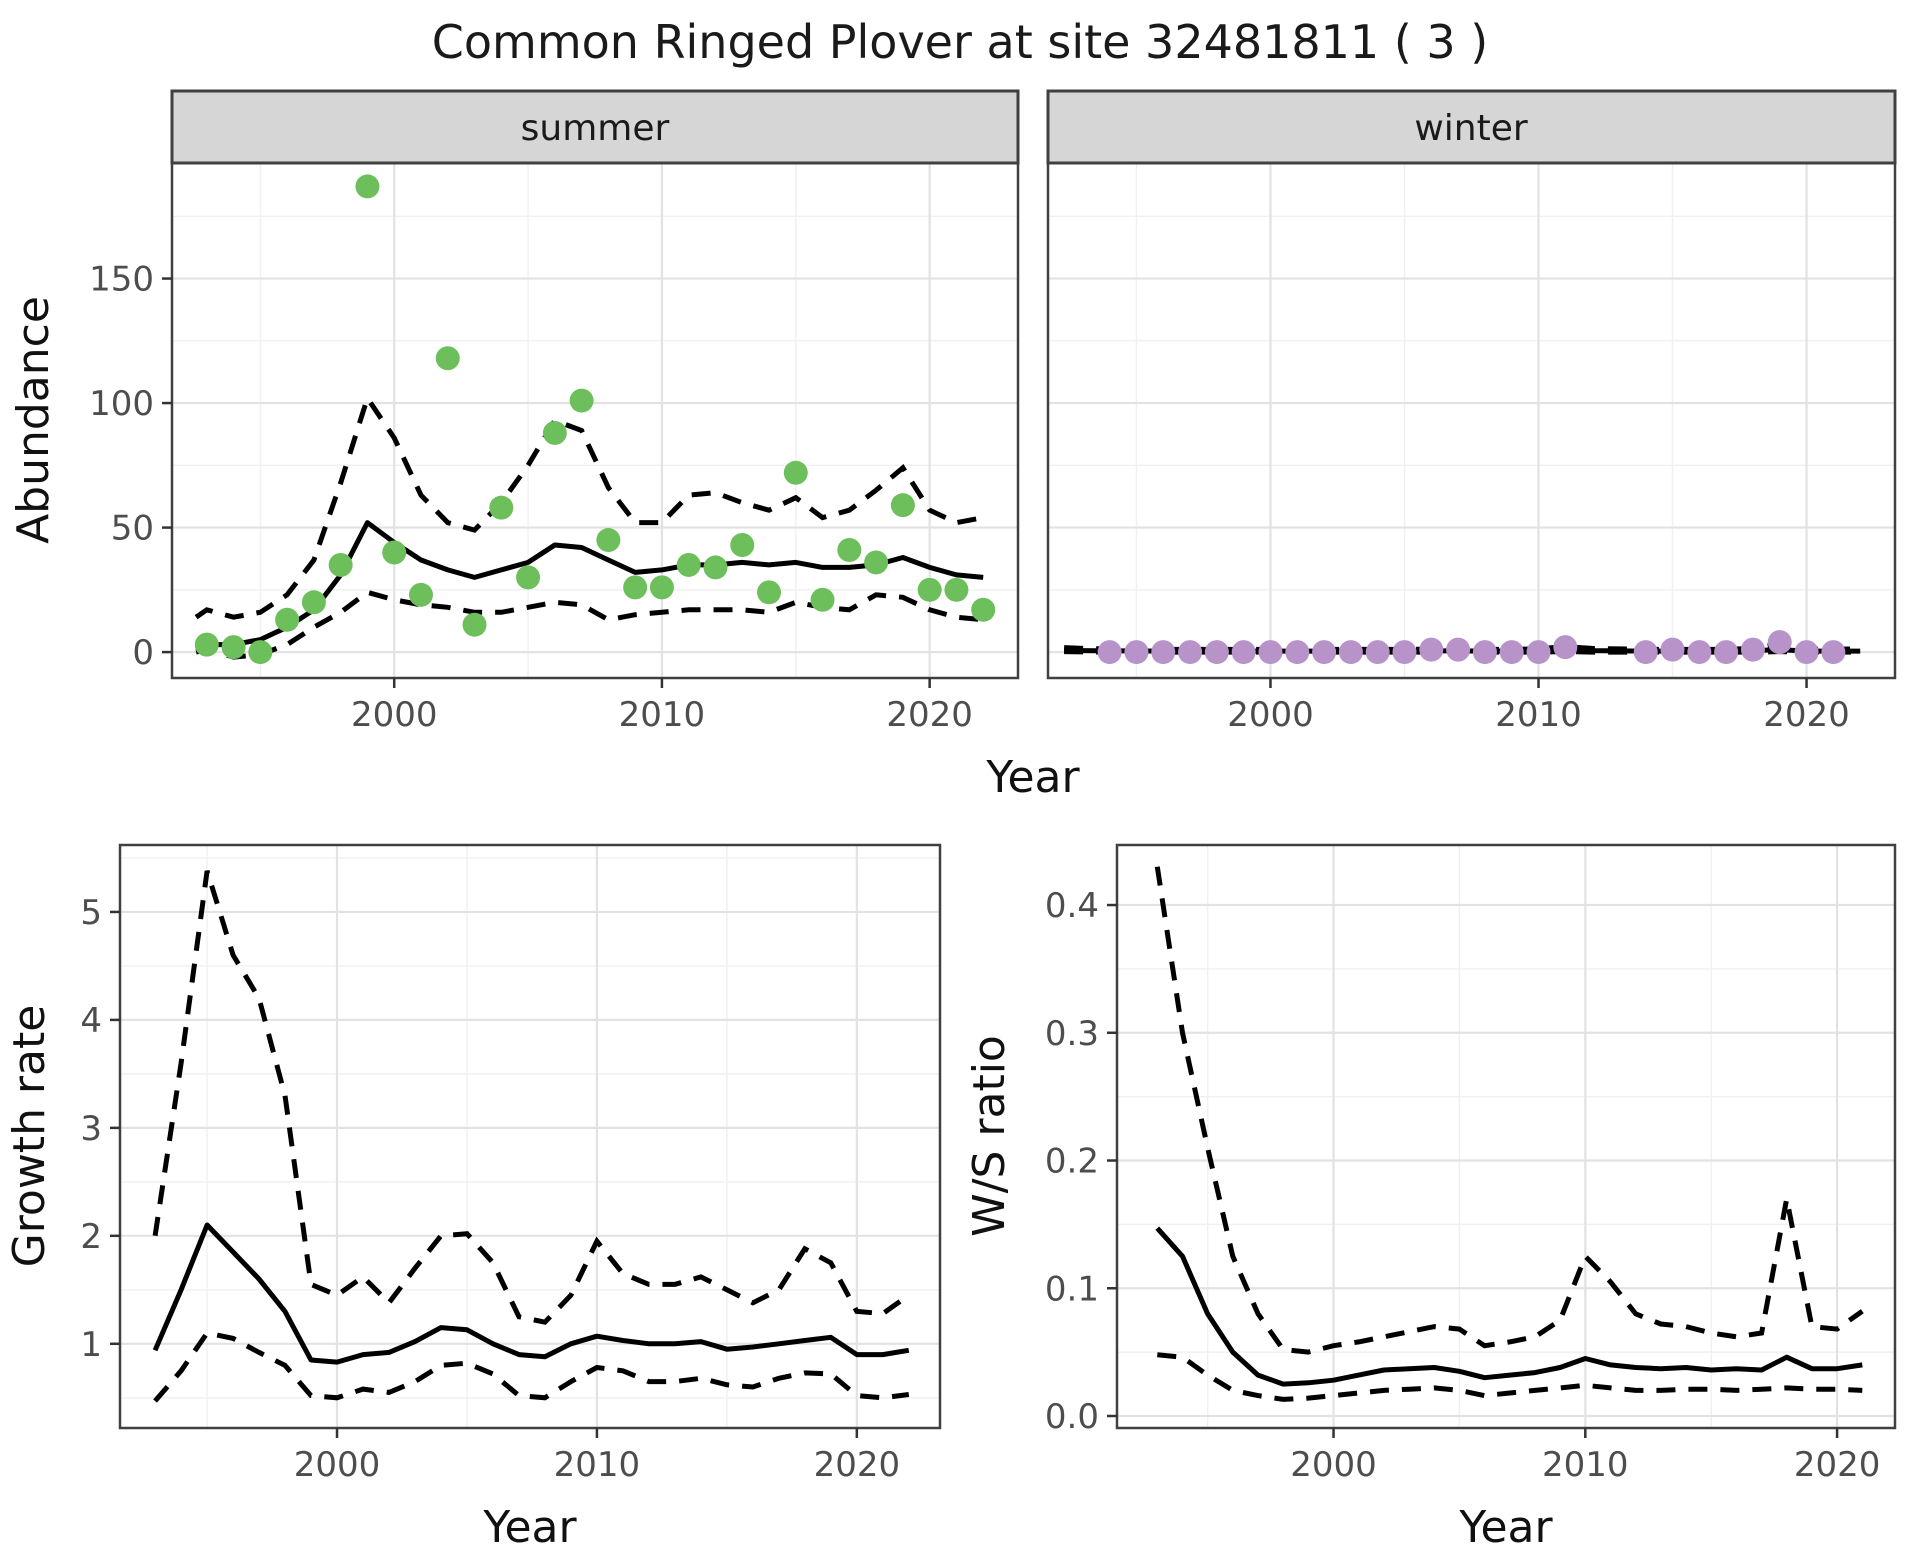 The width and height of the screenshot is (1920, 1560). Describe the element at coordinates (91, 1129) in the screenshot. I see `y-tick-label: 3` at that location.